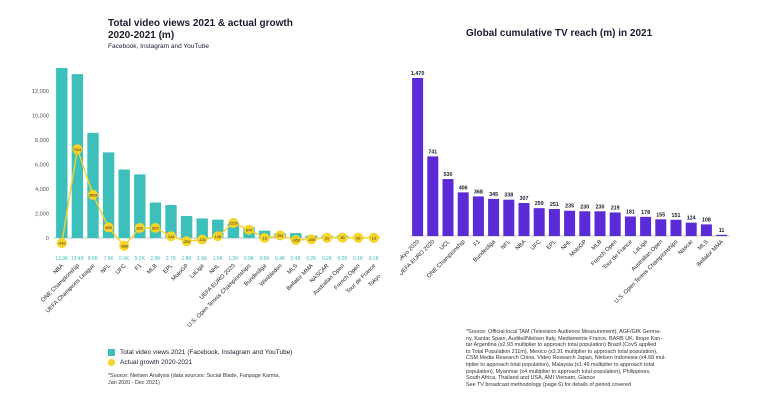 Image resolution: width=768 pixels, height=404 pixels. What do you see at coordinates (42, 141) in the screenshot?
I see `y-tick-label: 8,000` at bounding box center [42, 141].